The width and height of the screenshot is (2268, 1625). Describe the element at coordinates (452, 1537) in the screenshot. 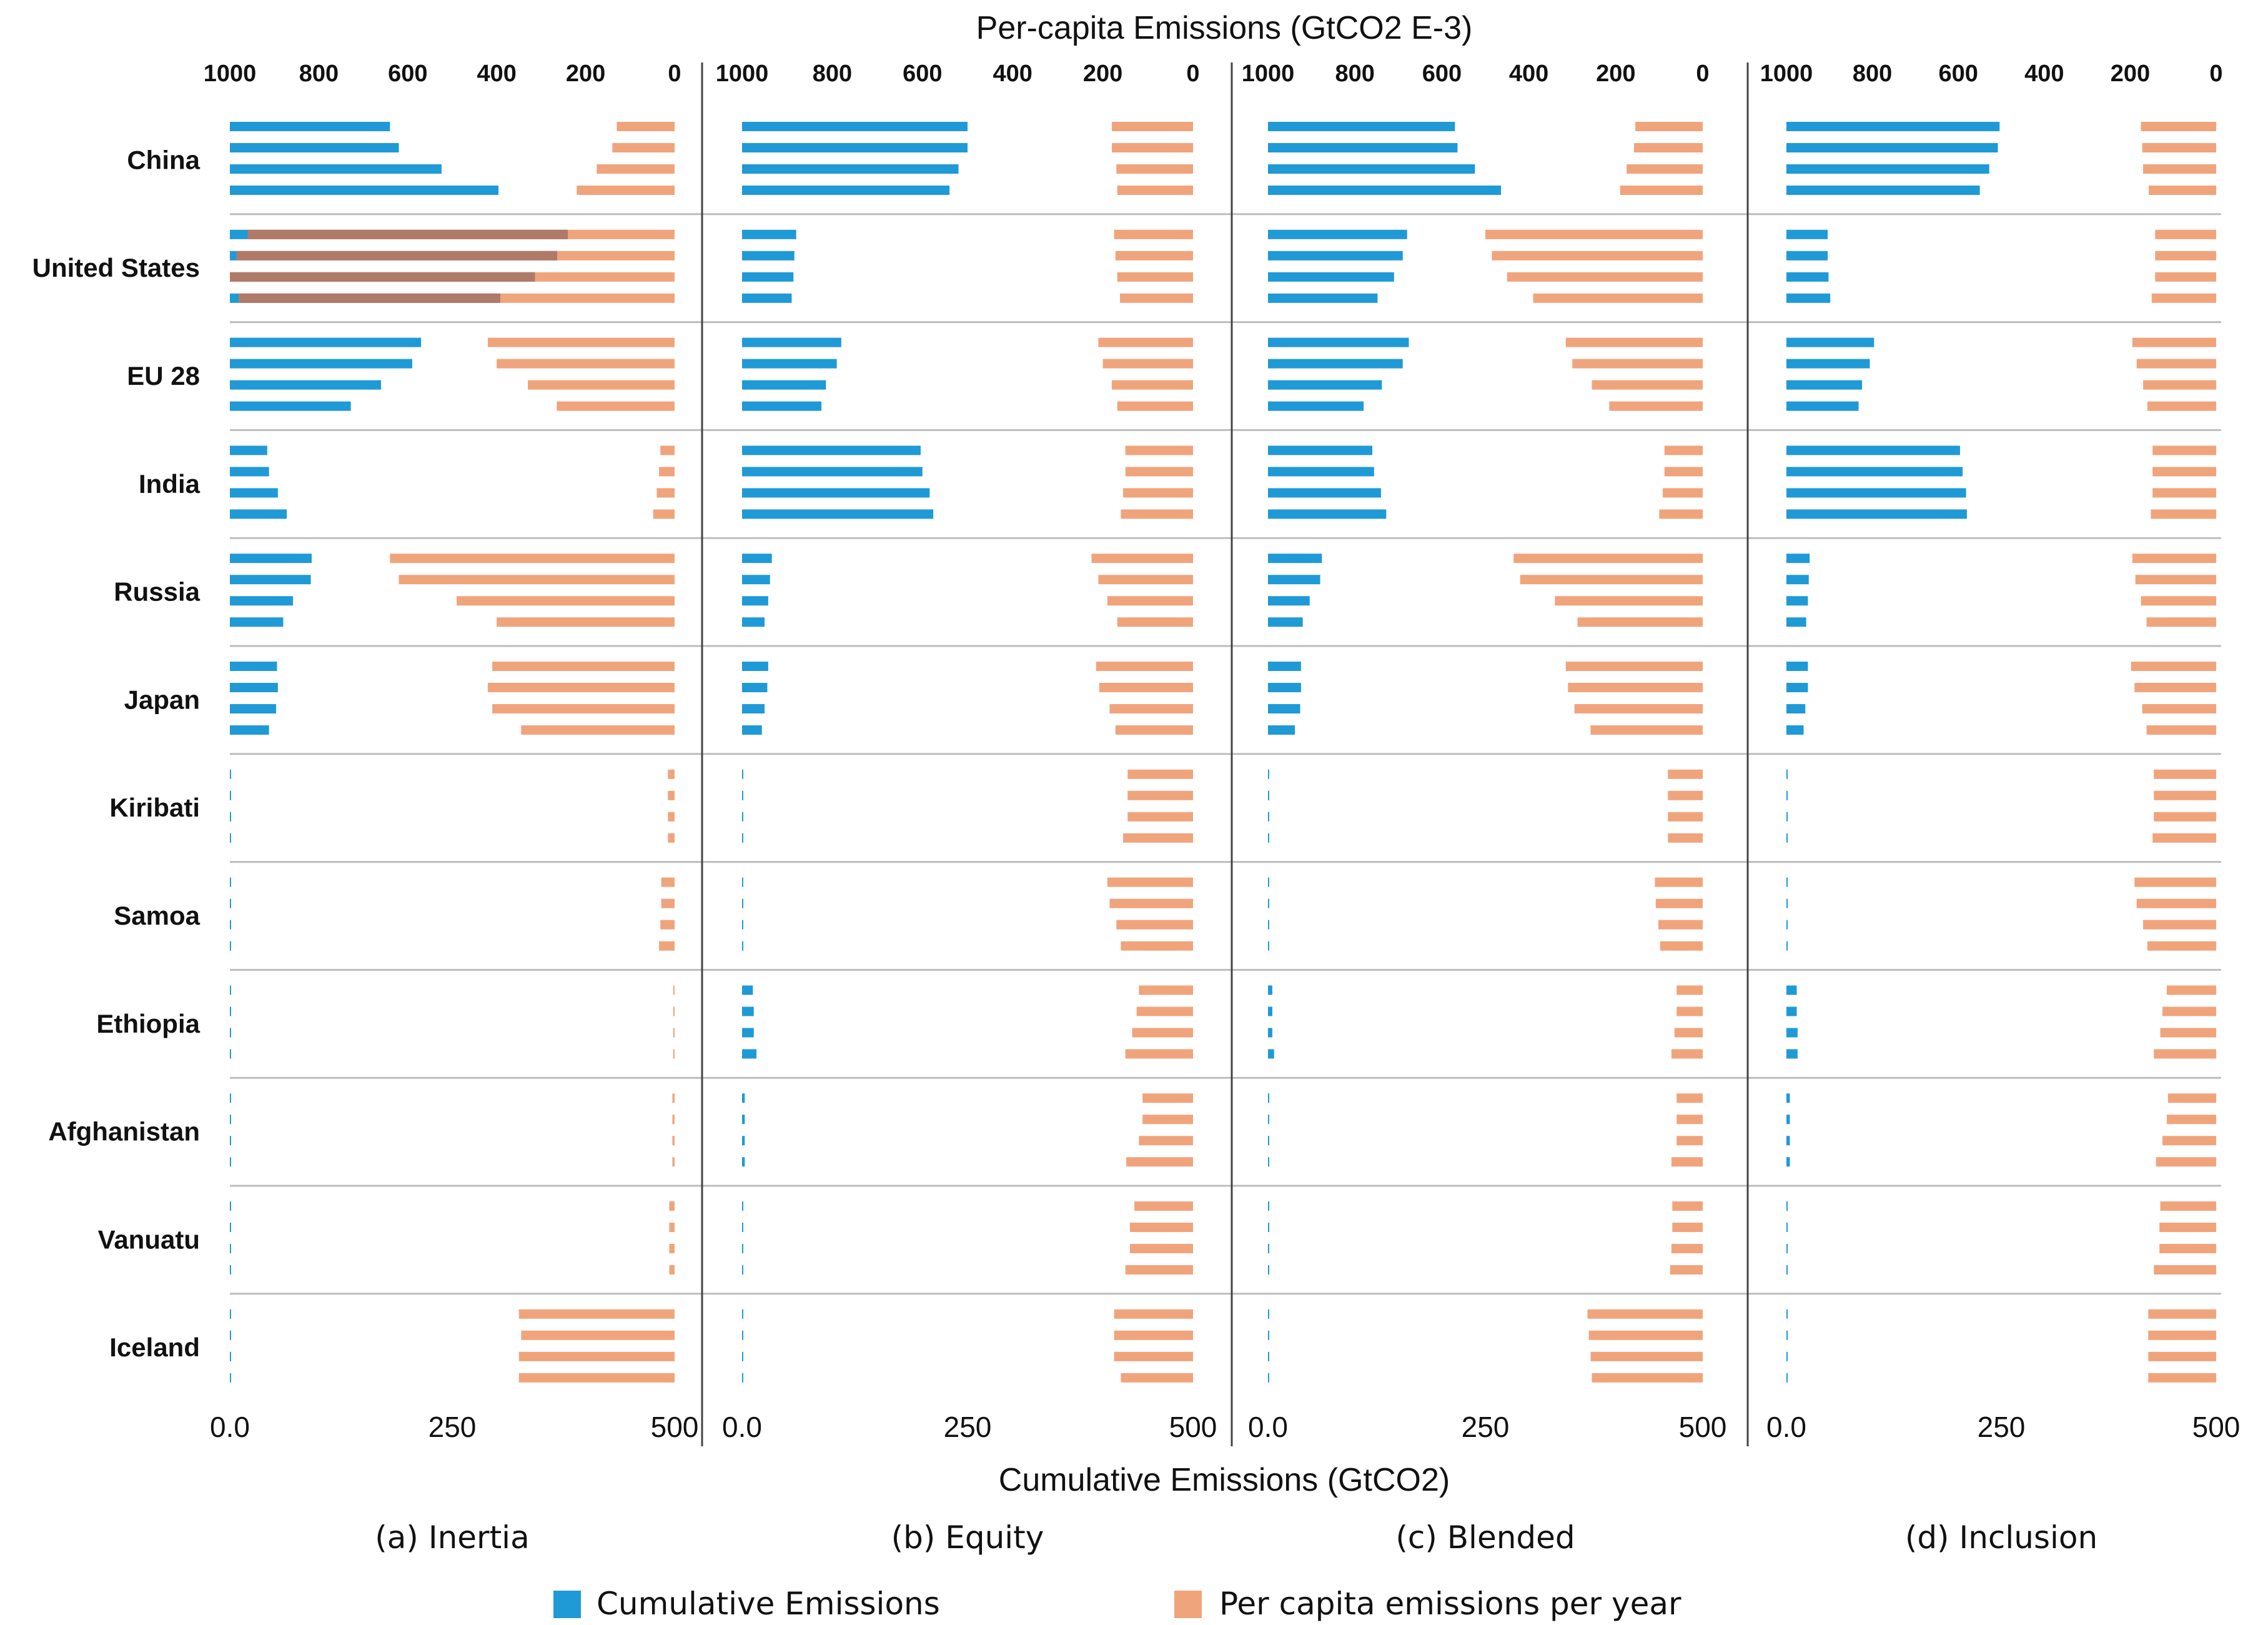

I see `panel-label: (a) Inertia` at that location.